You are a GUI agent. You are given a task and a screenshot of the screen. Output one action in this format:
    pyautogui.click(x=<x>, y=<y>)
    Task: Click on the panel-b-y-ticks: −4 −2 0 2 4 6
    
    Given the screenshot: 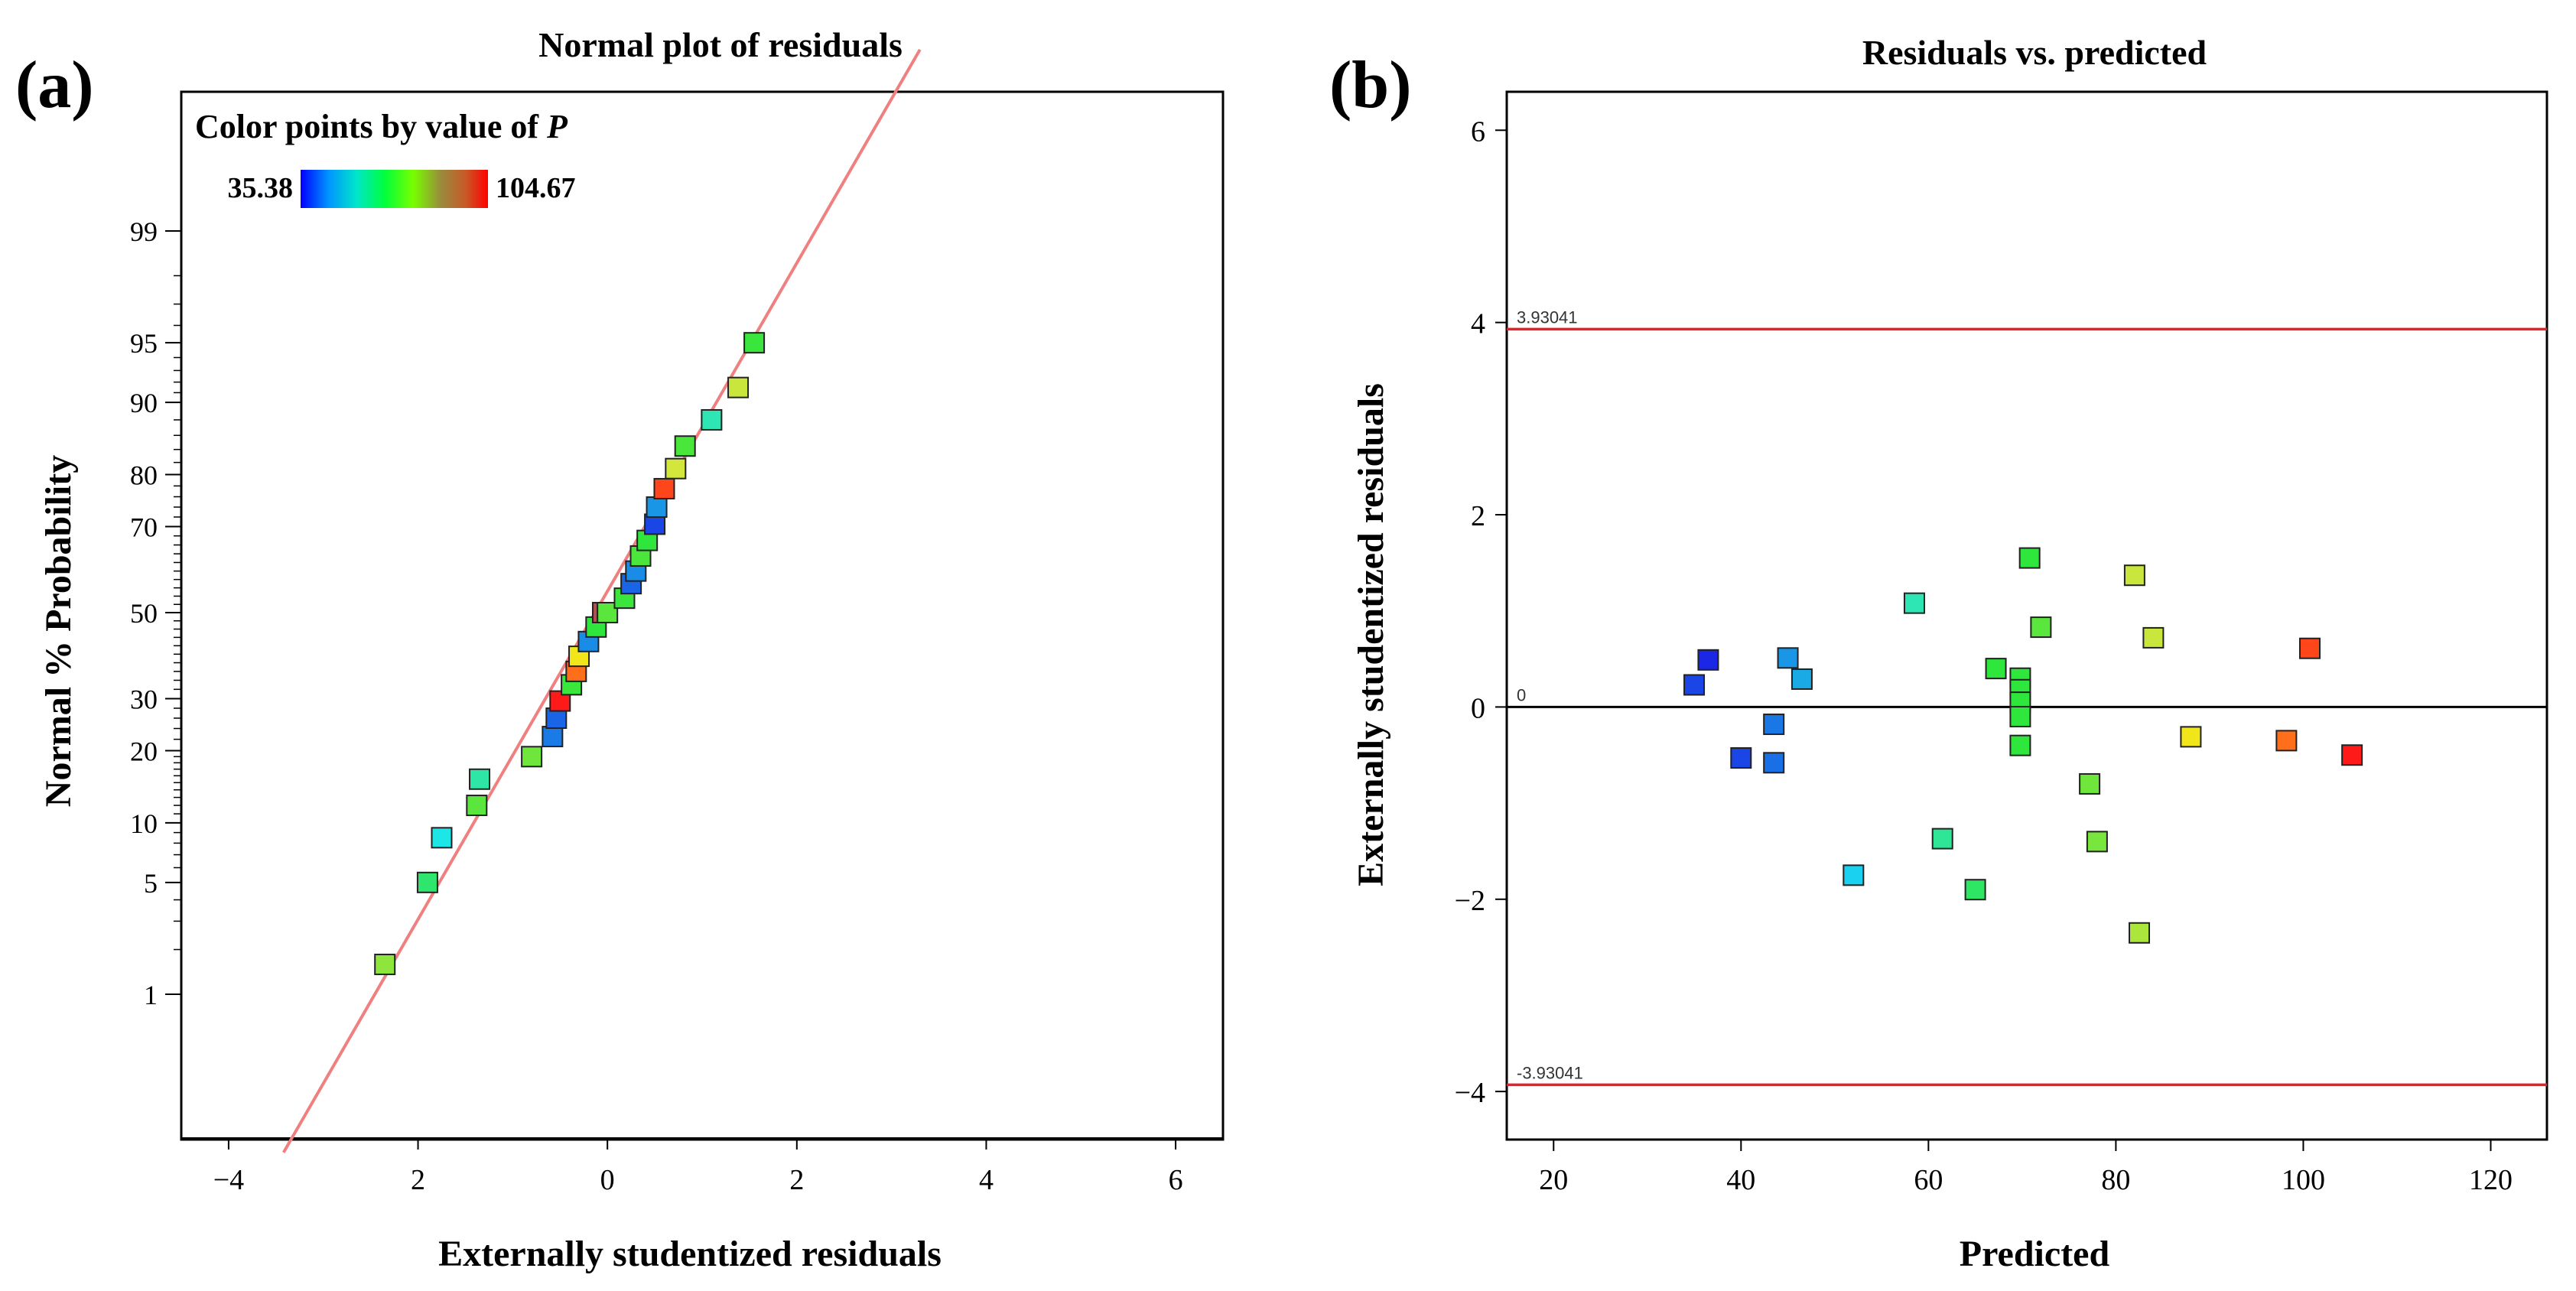 What is the action you would take?
    pyautogui.click(x=1481, y=612)
    